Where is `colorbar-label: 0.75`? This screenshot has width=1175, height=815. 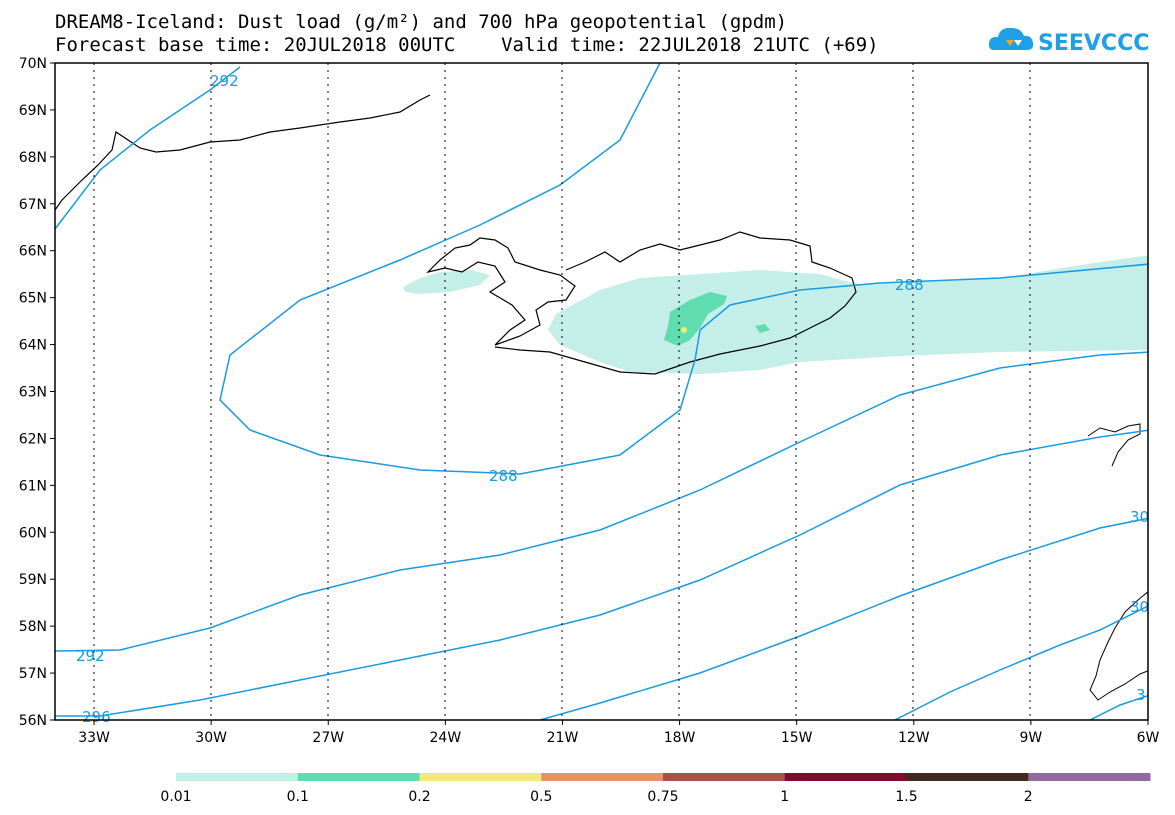
colorbar-label: 0.75 is located at coordinates (662, 797).